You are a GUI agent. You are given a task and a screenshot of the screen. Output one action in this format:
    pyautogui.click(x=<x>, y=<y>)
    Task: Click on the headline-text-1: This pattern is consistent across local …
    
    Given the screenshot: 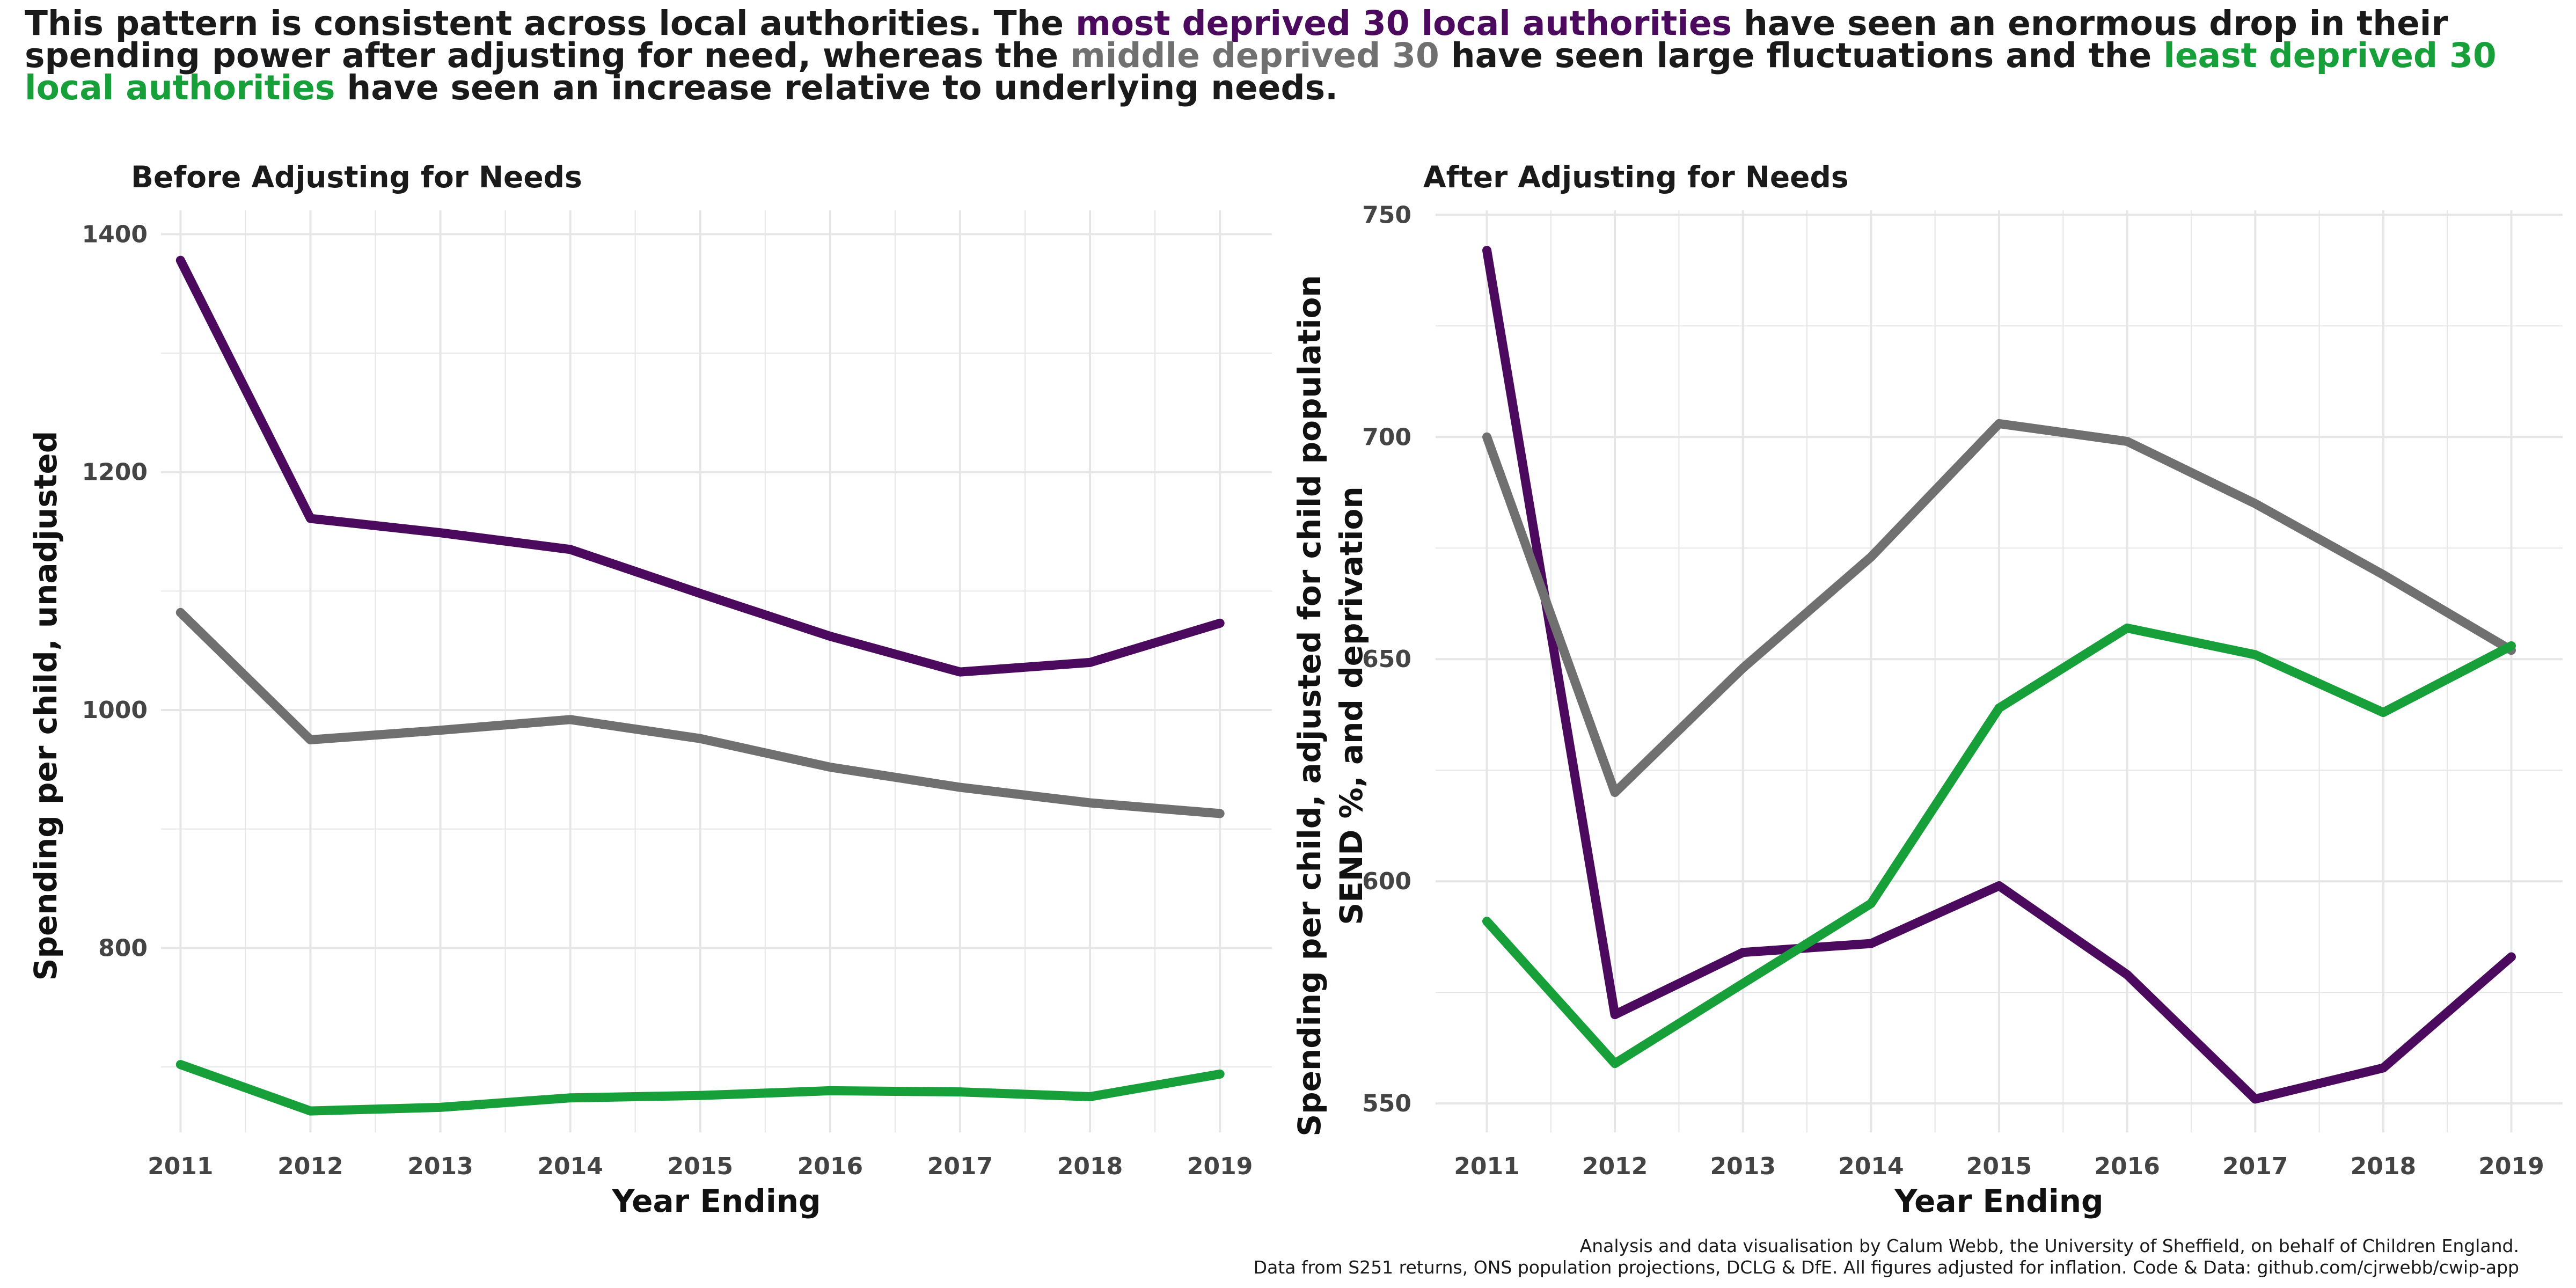 What is the action you would take?
    pyautogui.click(x=550, y=23)
    